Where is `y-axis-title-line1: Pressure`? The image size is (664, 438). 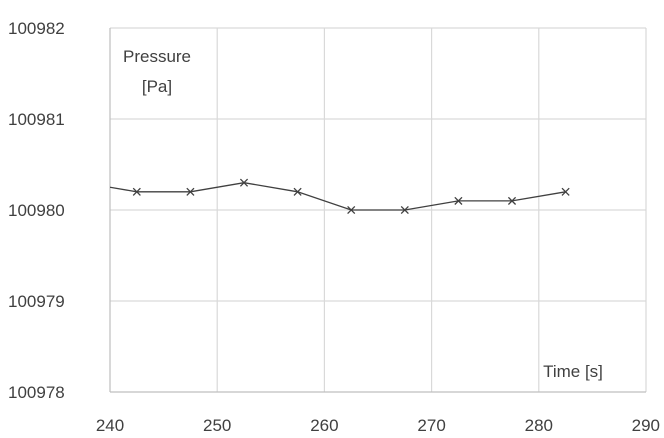 y-axis-title-line1: Pressure is located at coordinates (157, 56).